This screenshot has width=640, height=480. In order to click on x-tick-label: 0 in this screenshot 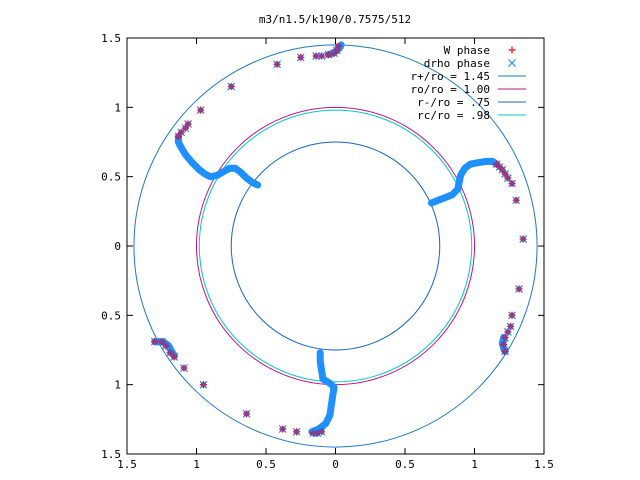, I will do `click(335, 464)`.